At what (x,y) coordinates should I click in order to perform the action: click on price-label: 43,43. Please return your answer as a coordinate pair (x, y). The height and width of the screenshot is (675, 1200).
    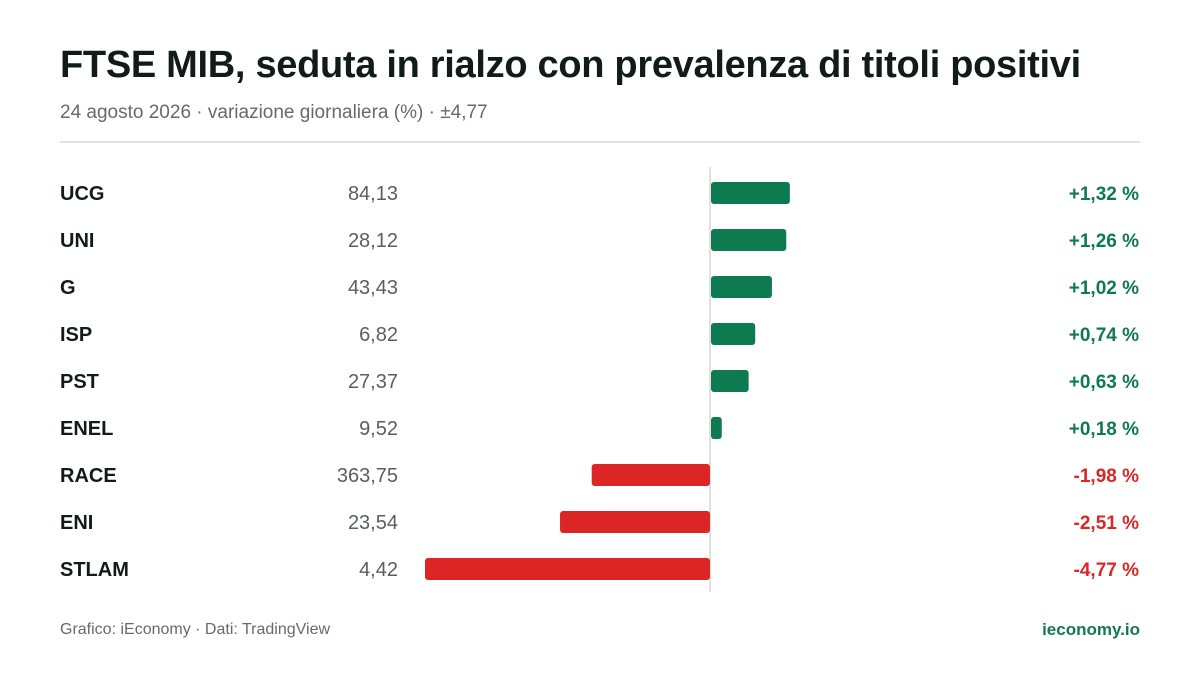
    Looking at the image, I should click on (373, 288).